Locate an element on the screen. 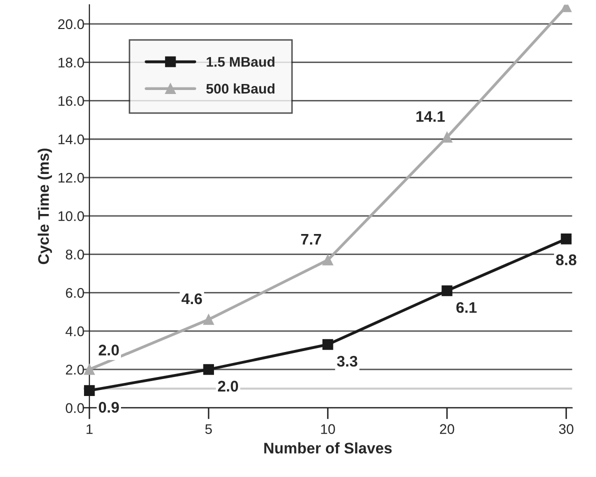  y-axis-title: Cycle Time (ms) is located at coordinates (45, 206).